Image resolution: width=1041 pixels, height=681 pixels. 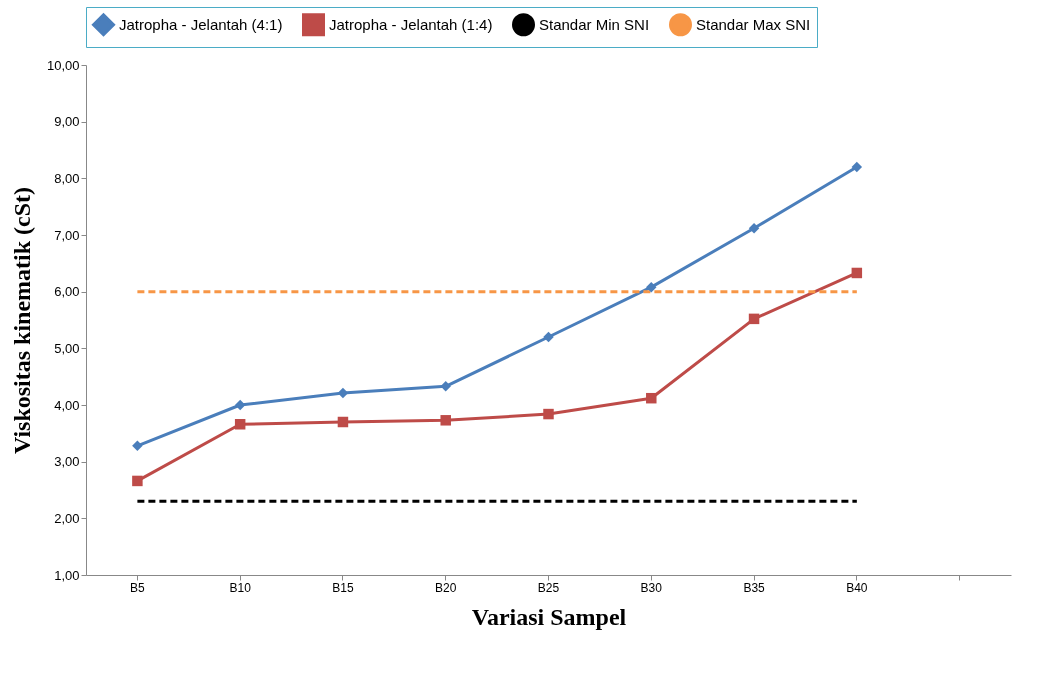 I want to click on x-tick-label: B35, so click(x=754, y=587).